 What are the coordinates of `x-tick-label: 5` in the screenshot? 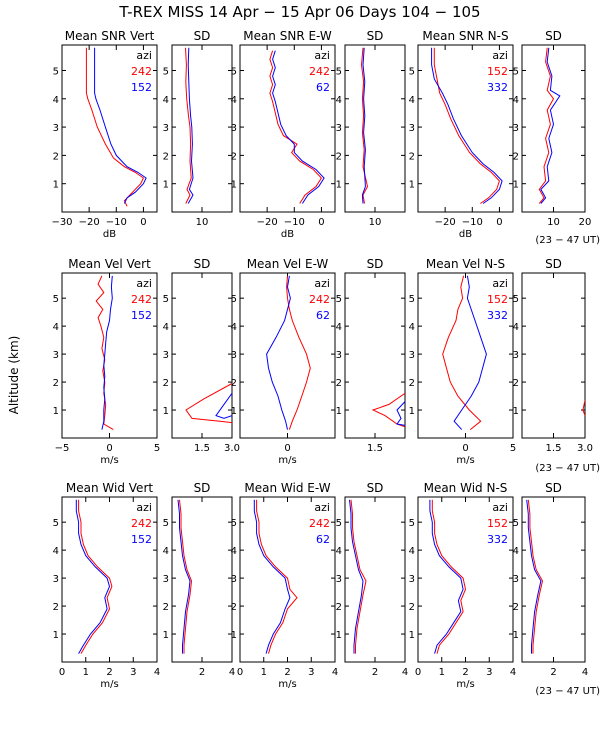 It's located at (513, 448).